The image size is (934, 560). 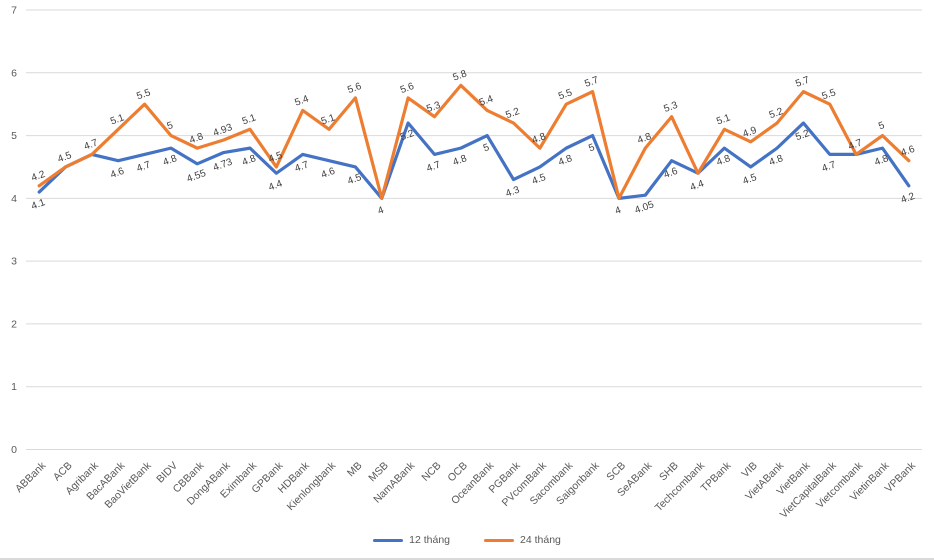 What do you see at coordinates (14, 324) in the screenshot?
I see `y-axis-tick-label: 2` at bounding box center [14, 324].